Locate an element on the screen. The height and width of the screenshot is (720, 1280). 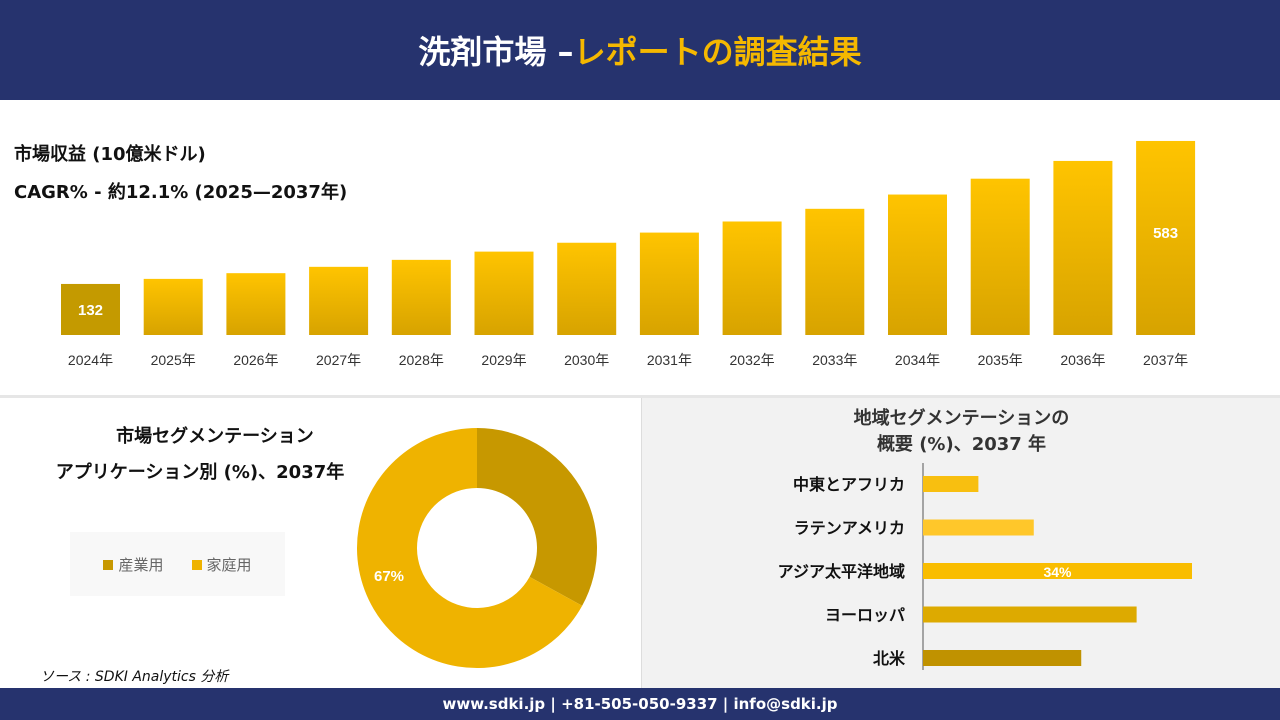
year-label: 2029年 is located at coordinates (503, 360).